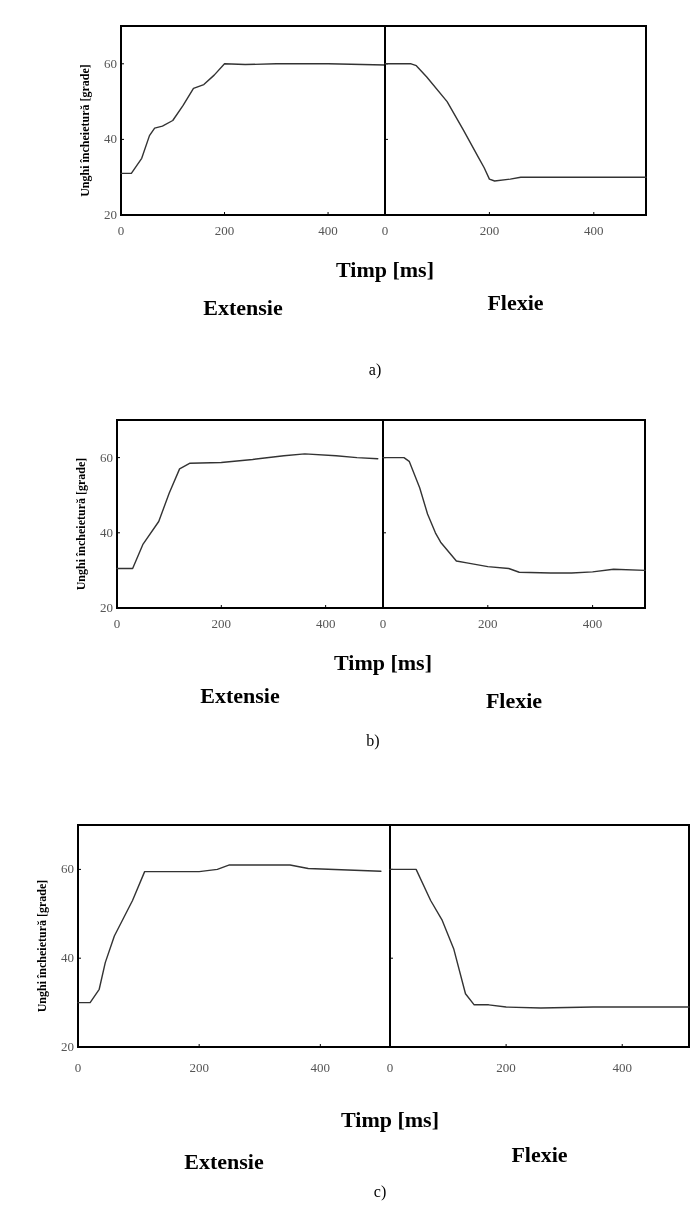  I want to click on text: c), so click(380, 1192).